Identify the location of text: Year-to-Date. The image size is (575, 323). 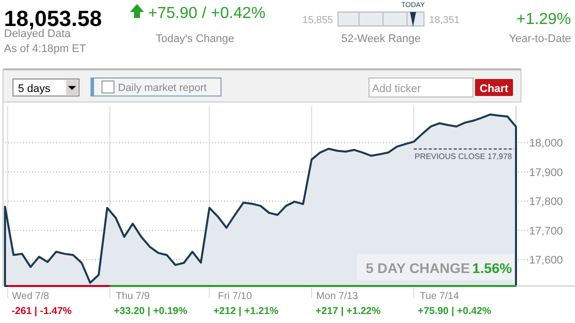
(540, 39).